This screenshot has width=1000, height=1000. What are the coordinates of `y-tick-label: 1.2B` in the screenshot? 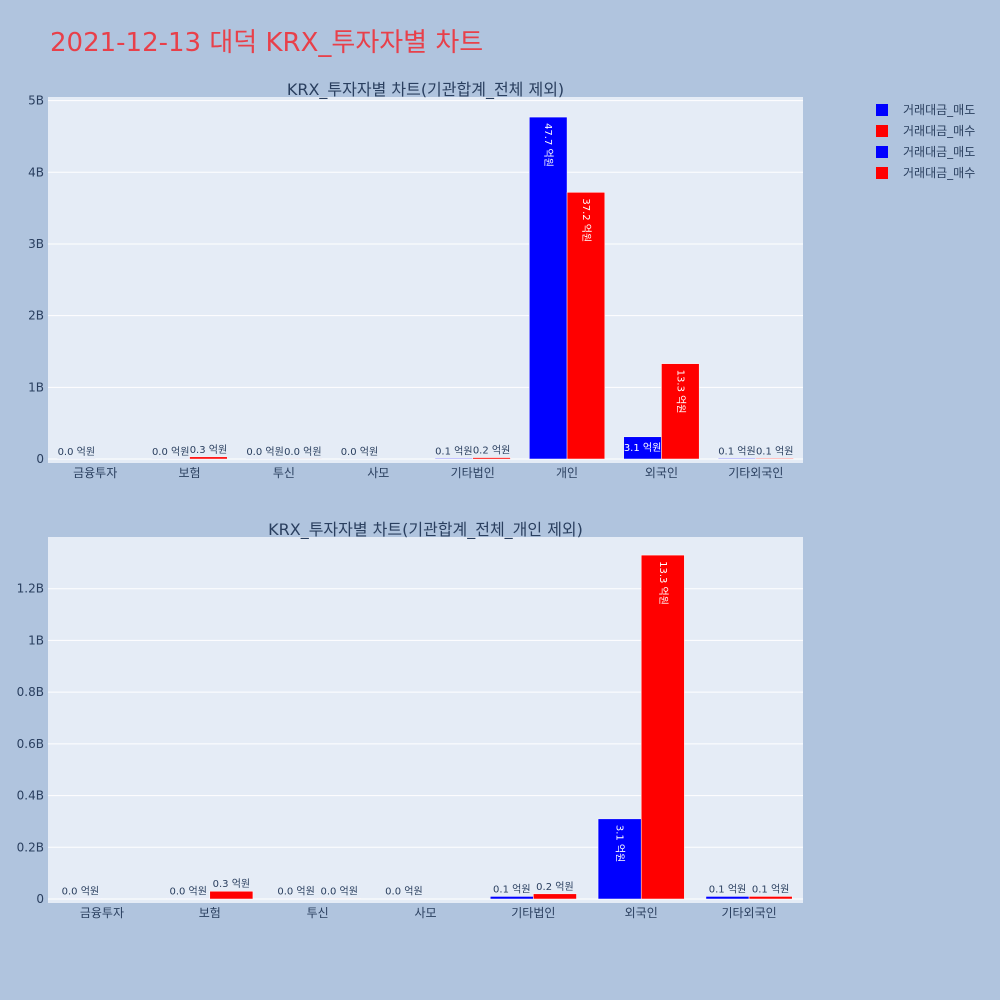 It's located at (30, 589).